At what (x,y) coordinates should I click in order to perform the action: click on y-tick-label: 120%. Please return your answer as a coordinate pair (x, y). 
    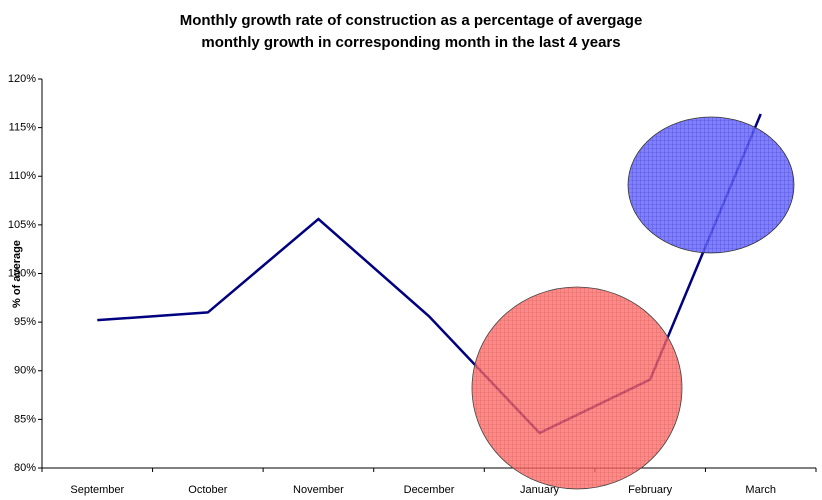
    Looking at the image, I should click on (22, 79).